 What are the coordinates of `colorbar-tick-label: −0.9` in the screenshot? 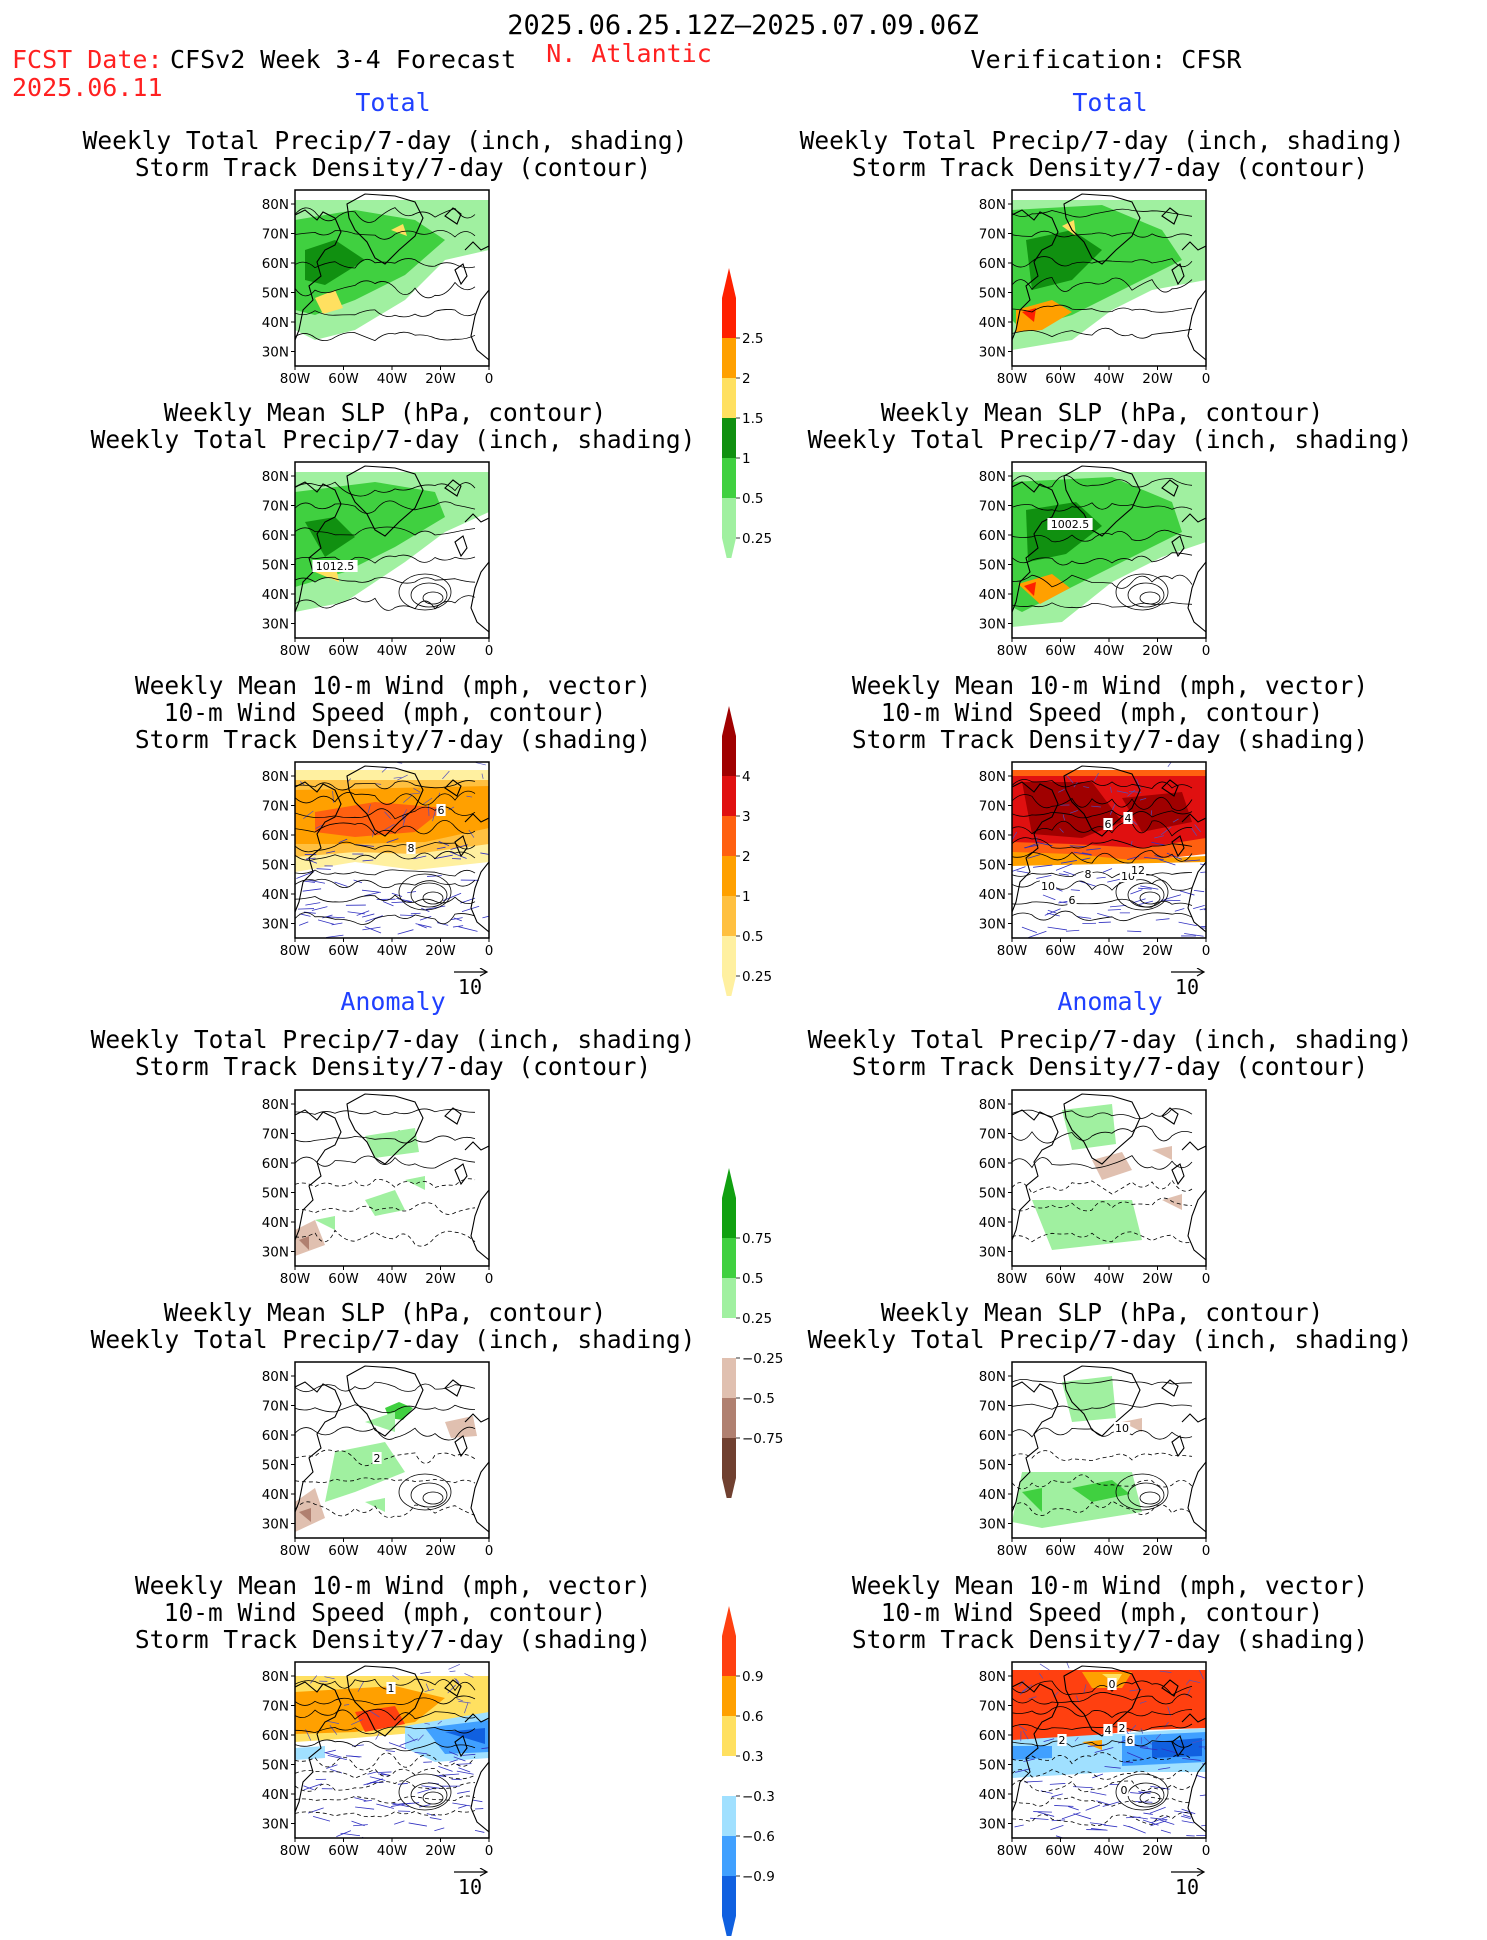 It's located at (758, 1877).